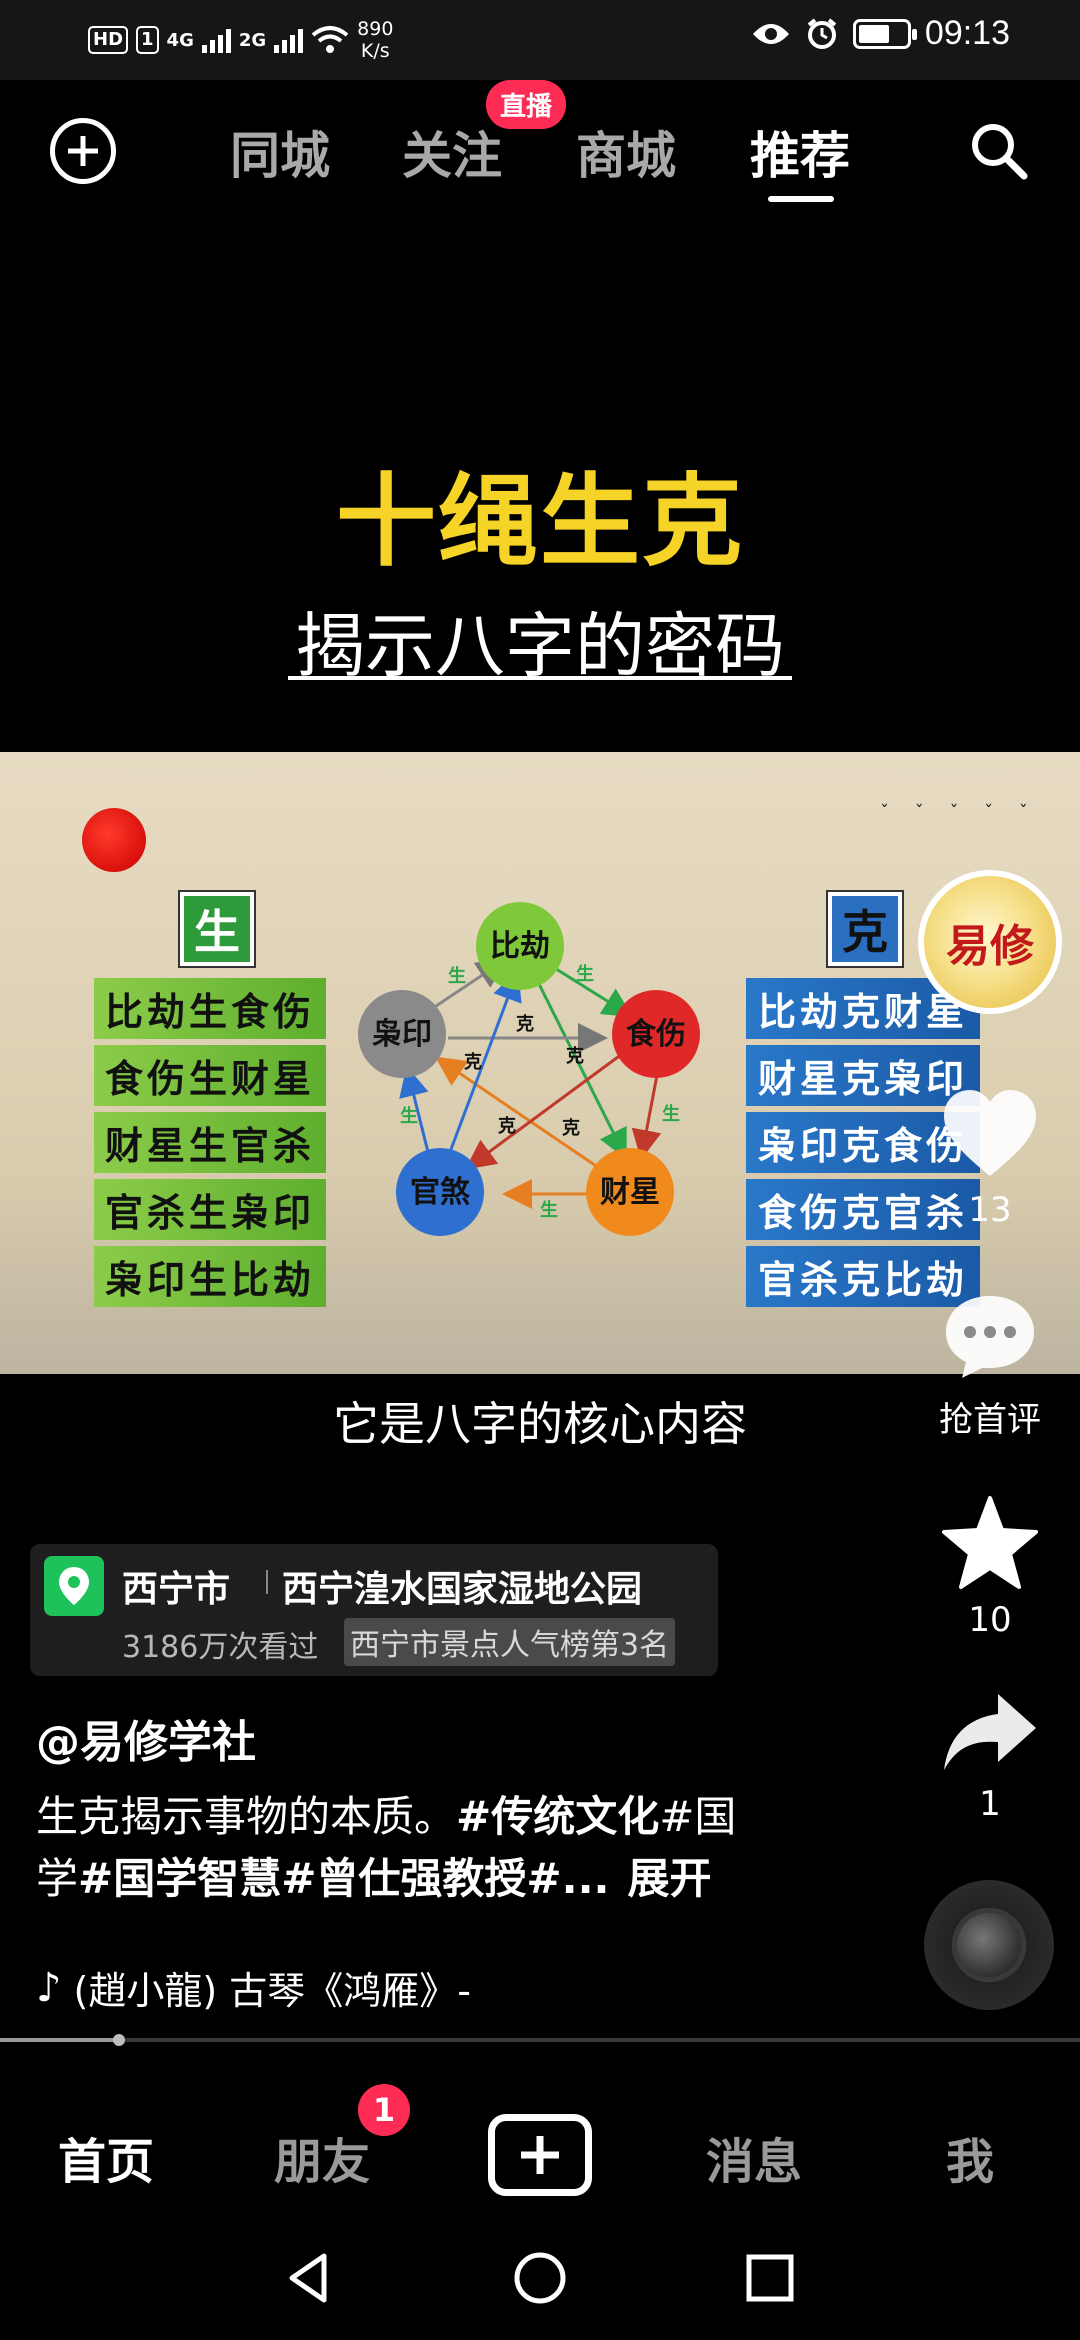 The height and width of the screenshot is (2340, 1080). I want to click on nav-friends: 朋友, so click(322, 2162).